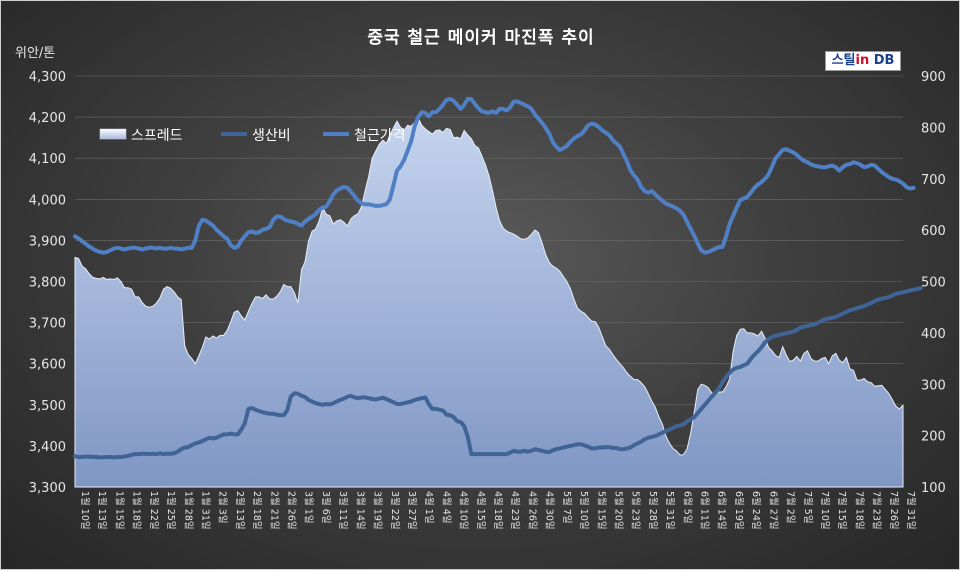  I want to click on x-tick-label: 1월 13일, so click(102, 510).